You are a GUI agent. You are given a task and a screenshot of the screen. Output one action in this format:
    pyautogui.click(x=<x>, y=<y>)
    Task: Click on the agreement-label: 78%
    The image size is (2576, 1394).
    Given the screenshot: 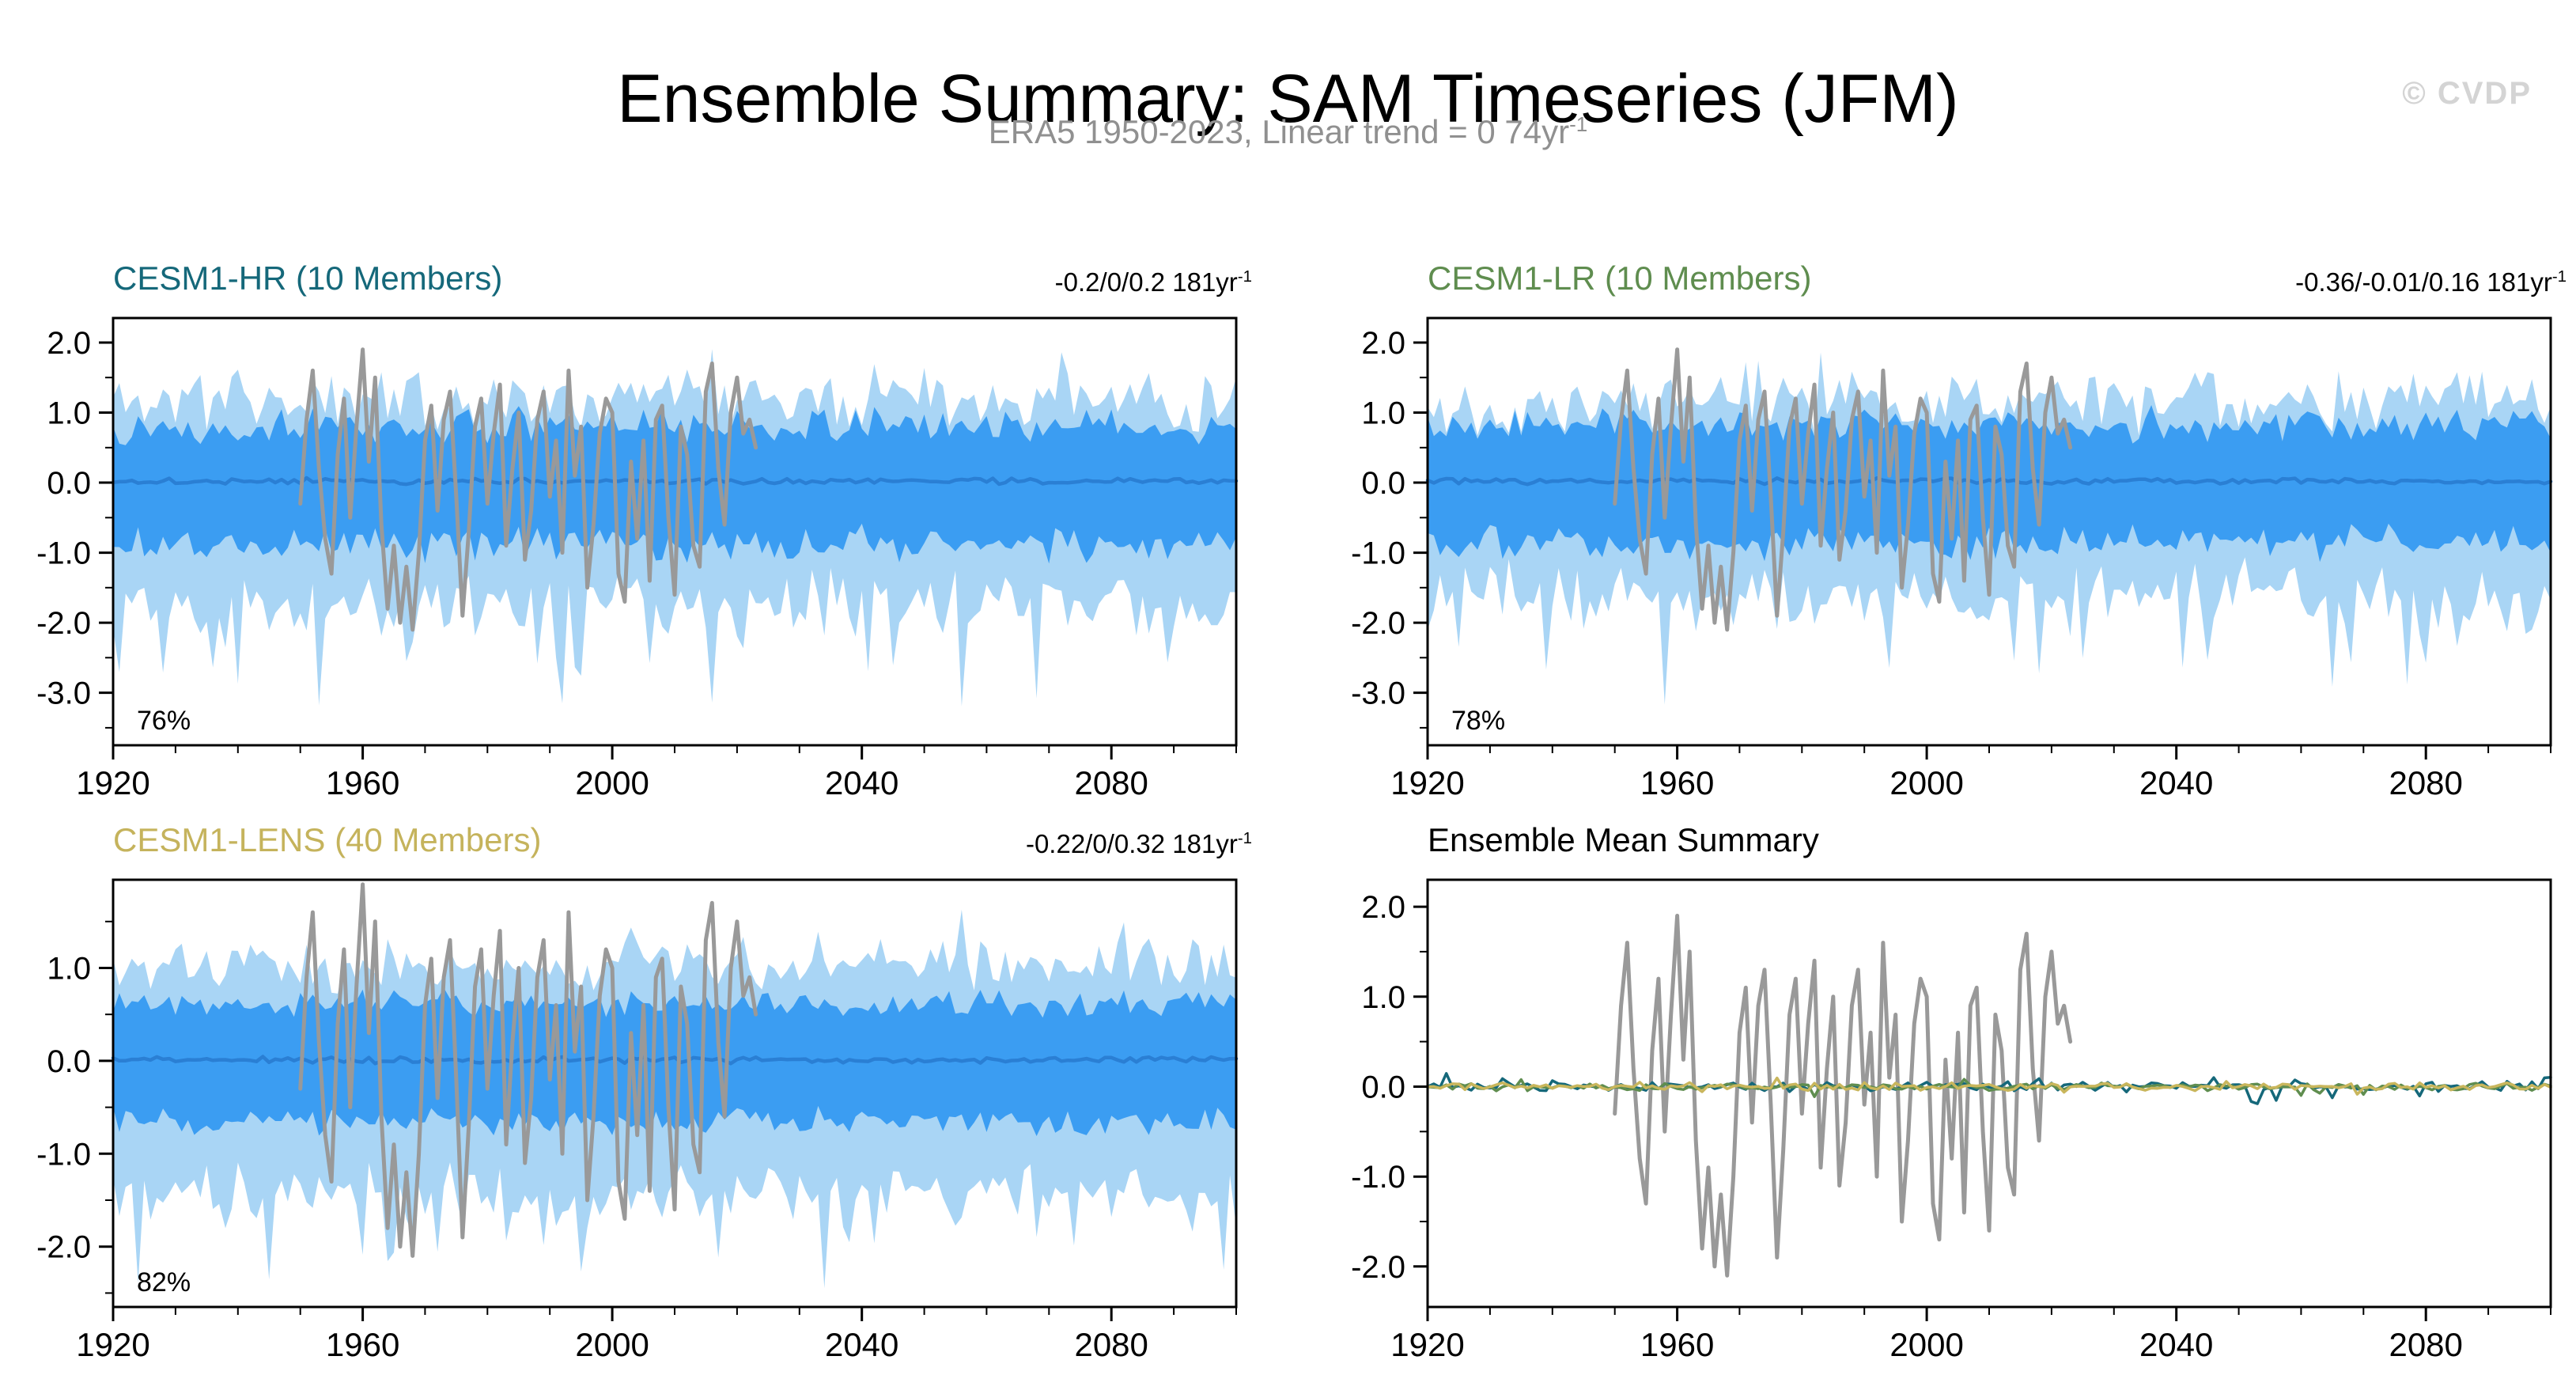 What is the action you would take?
    pyautogui.click(x=1478, y=721)
    